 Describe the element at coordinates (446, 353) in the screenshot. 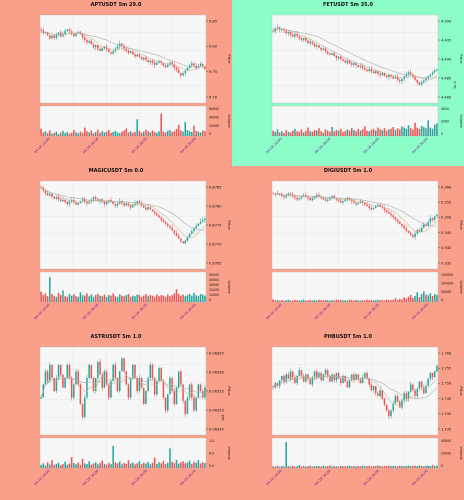

I see `price-tick-label: 1.760` at that location.